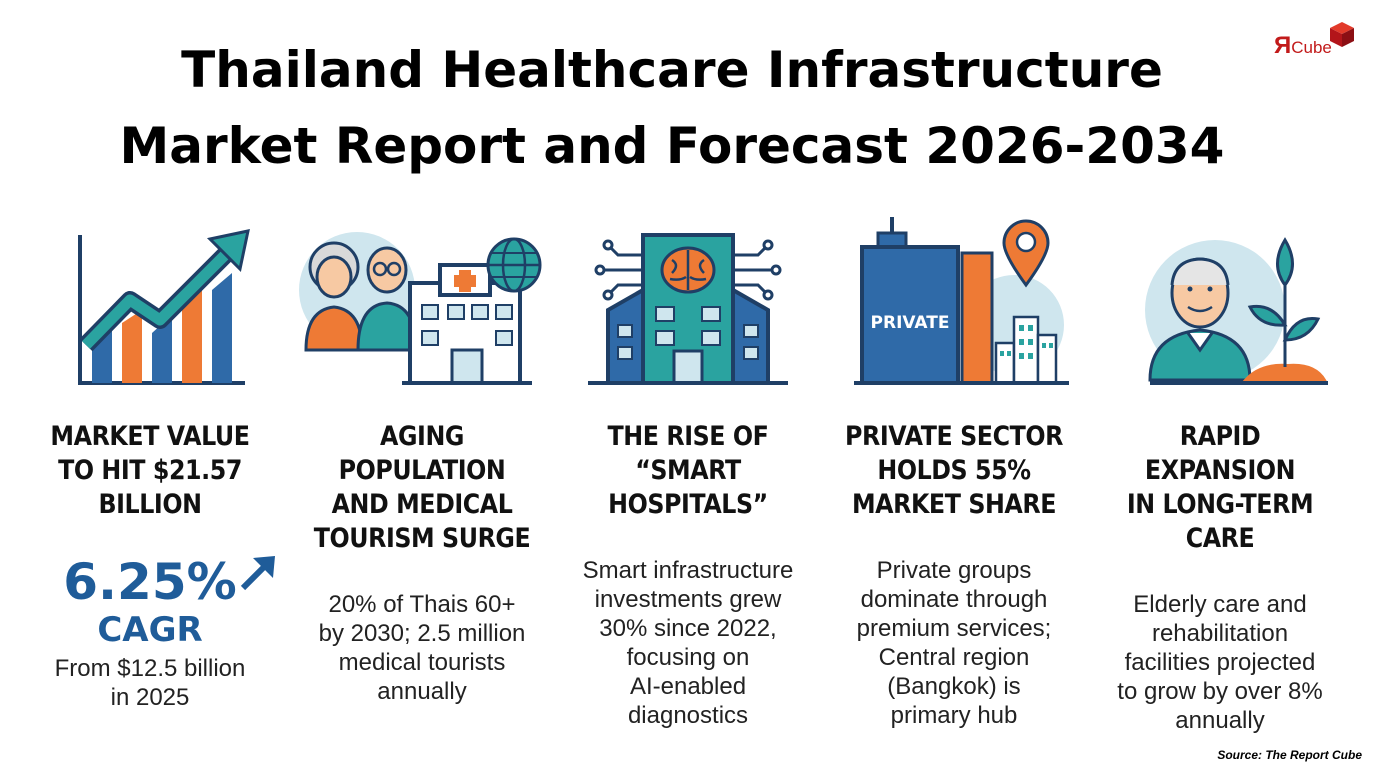 Image resolution: width=1376 pixels, height=768 pixels. What do you see at coordinates (672, 146) in the screenshot?
I see `title-line-2: Market Report and Forecast 2026-2034` at bounding box center [672, 146].